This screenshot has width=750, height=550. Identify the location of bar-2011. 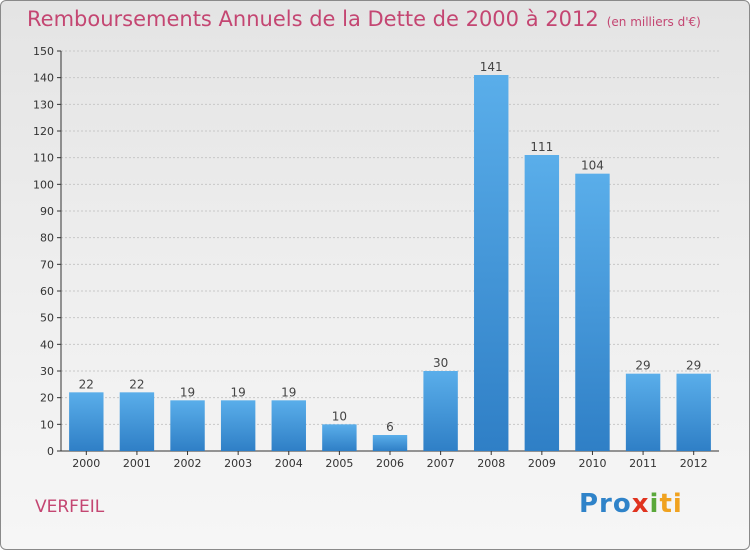
(643, 412).